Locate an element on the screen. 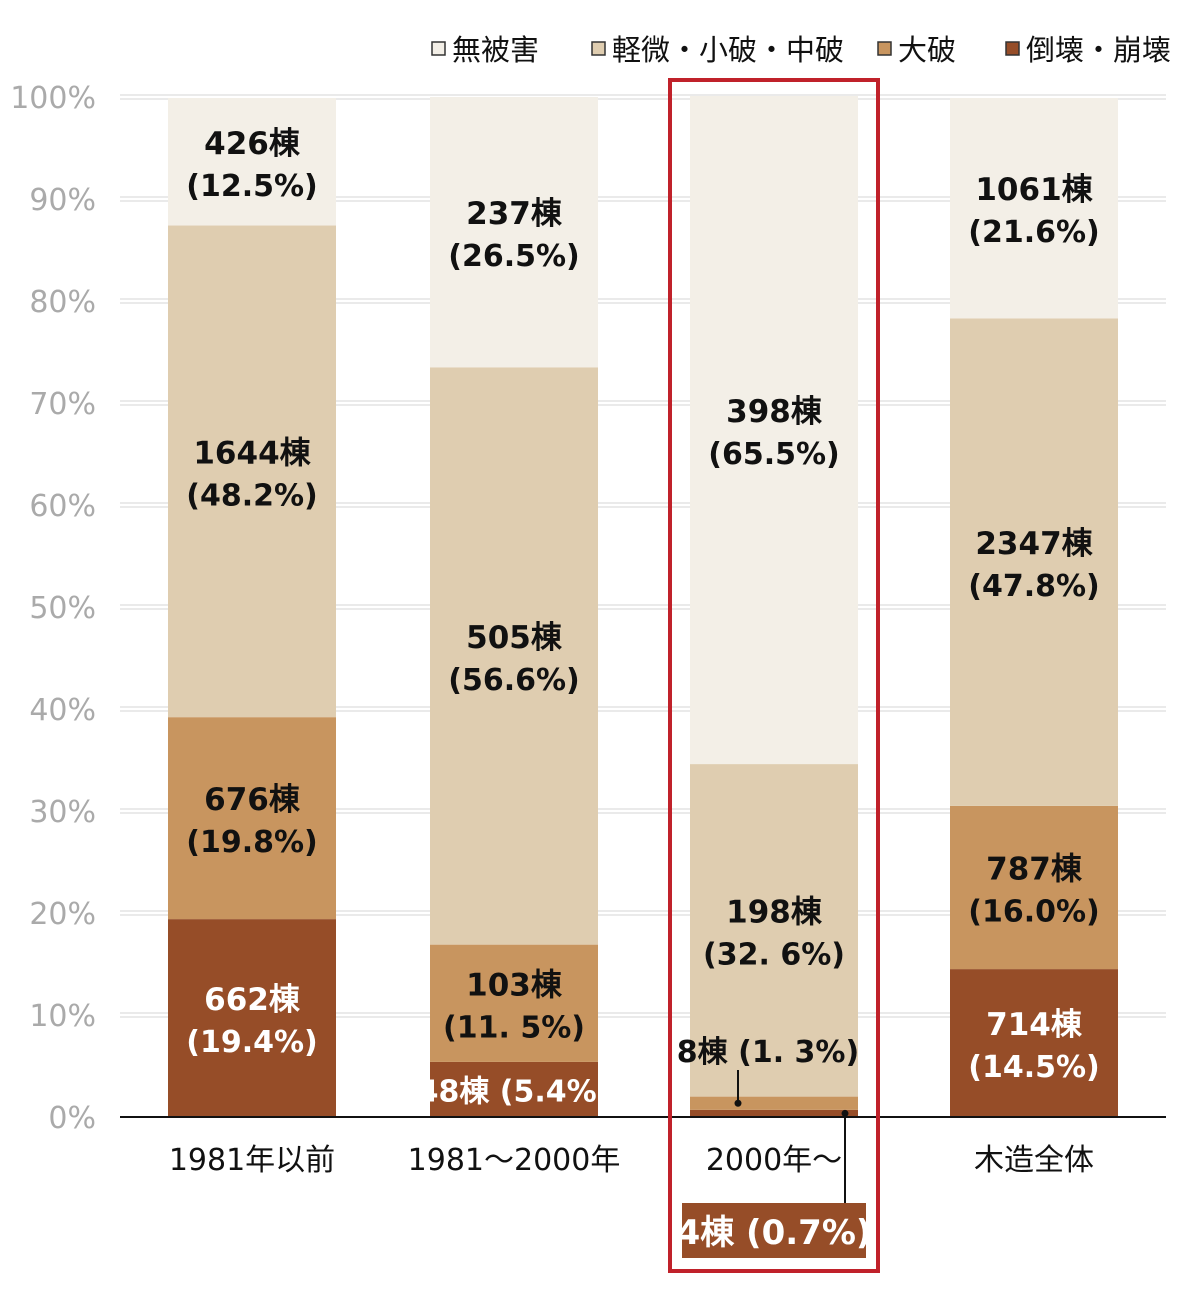  data-label: 676棟 is located at coordinates (252, 800).